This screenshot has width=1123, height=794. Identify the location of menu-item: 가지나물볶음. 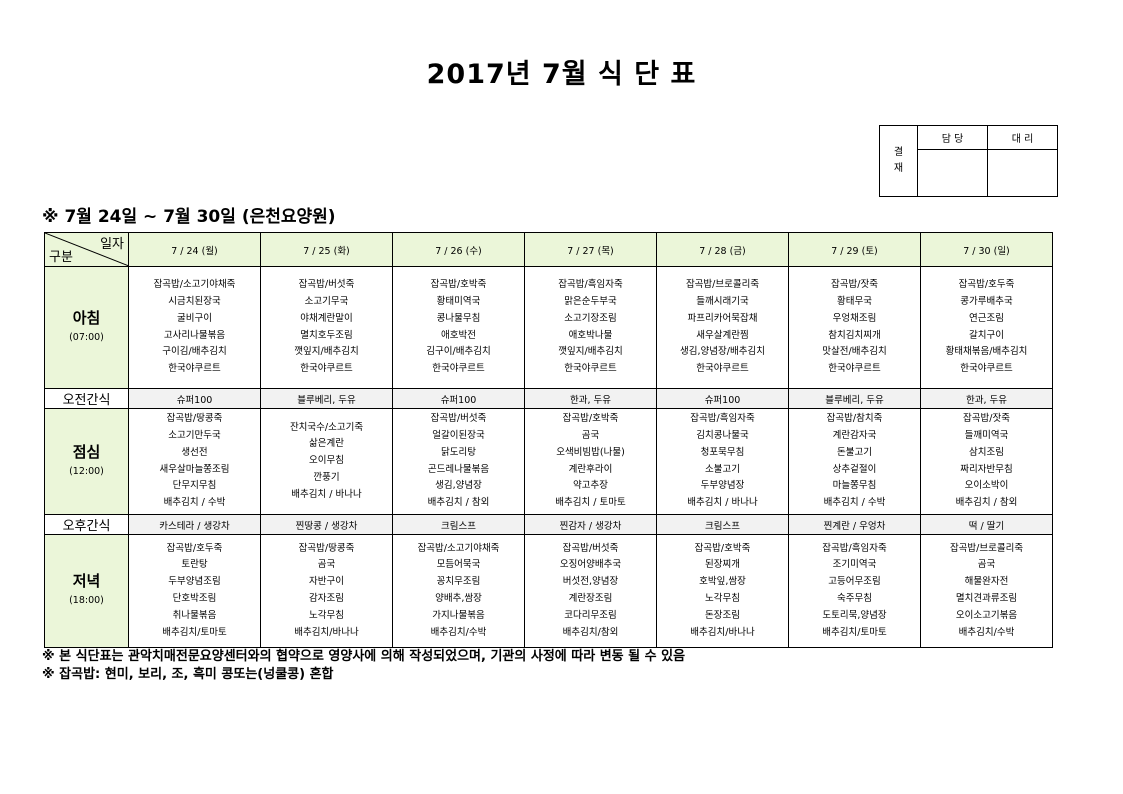
(458, 615).